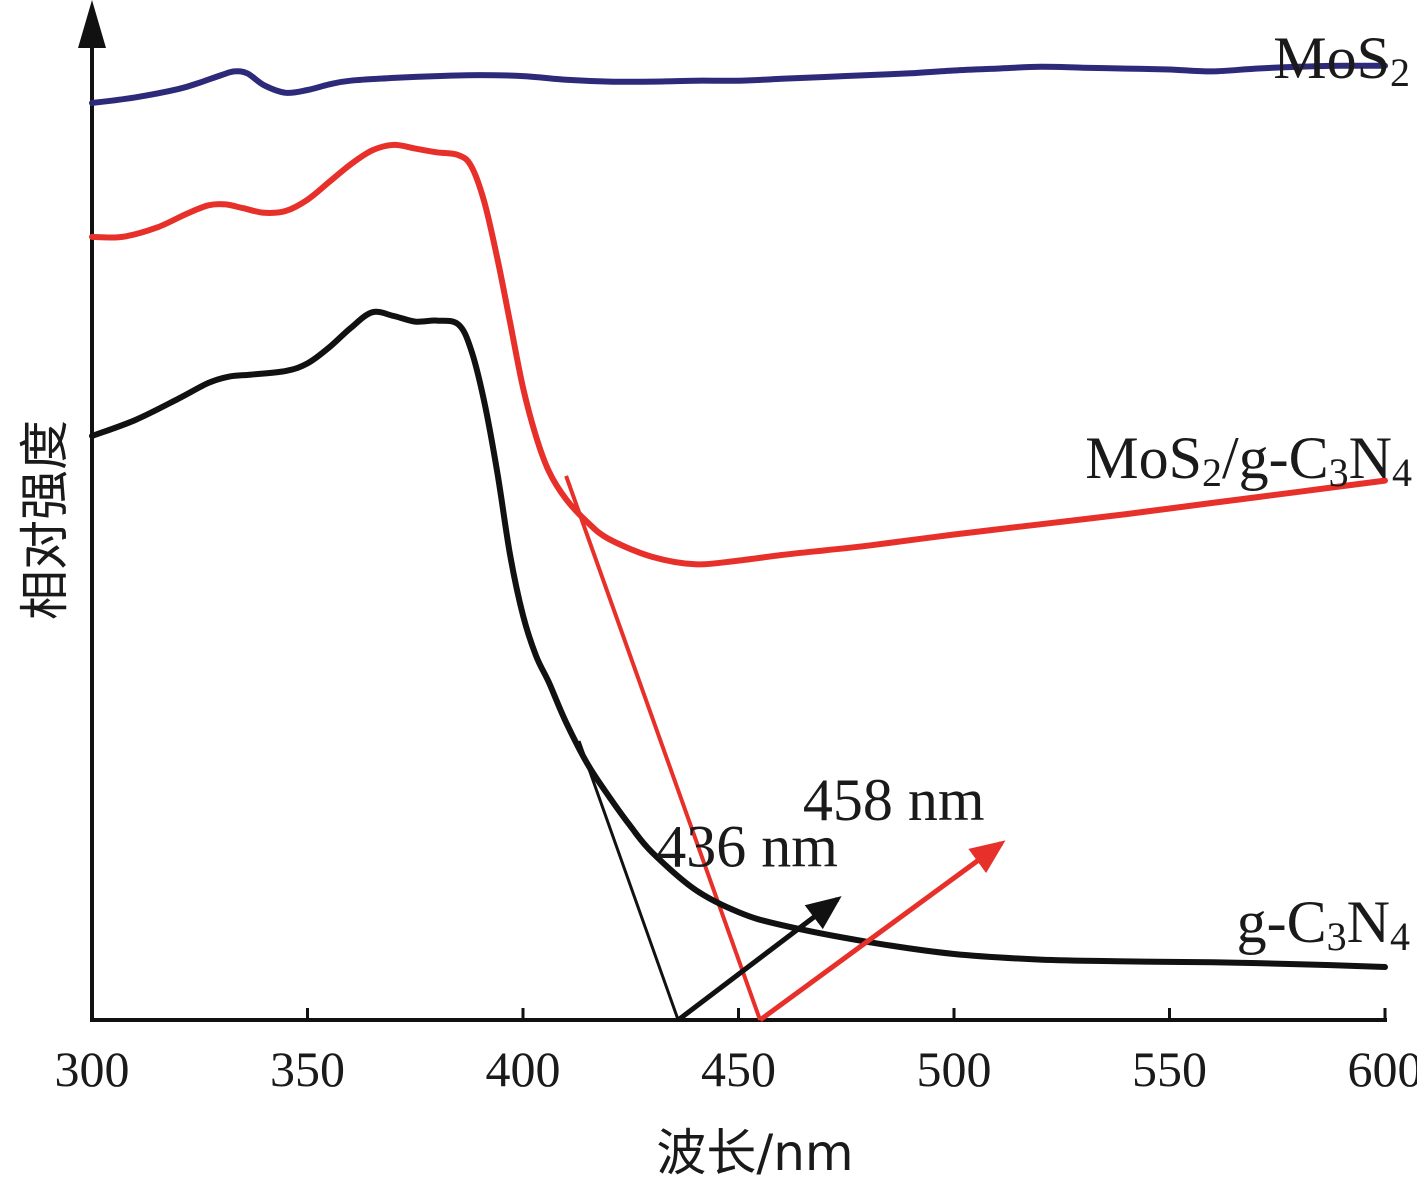 The height and width of the screenshot is (1181, 1417). Describe the element at coordinates (92, 1069) in the screenshot. I see `x-tick-label: 300` at that location.